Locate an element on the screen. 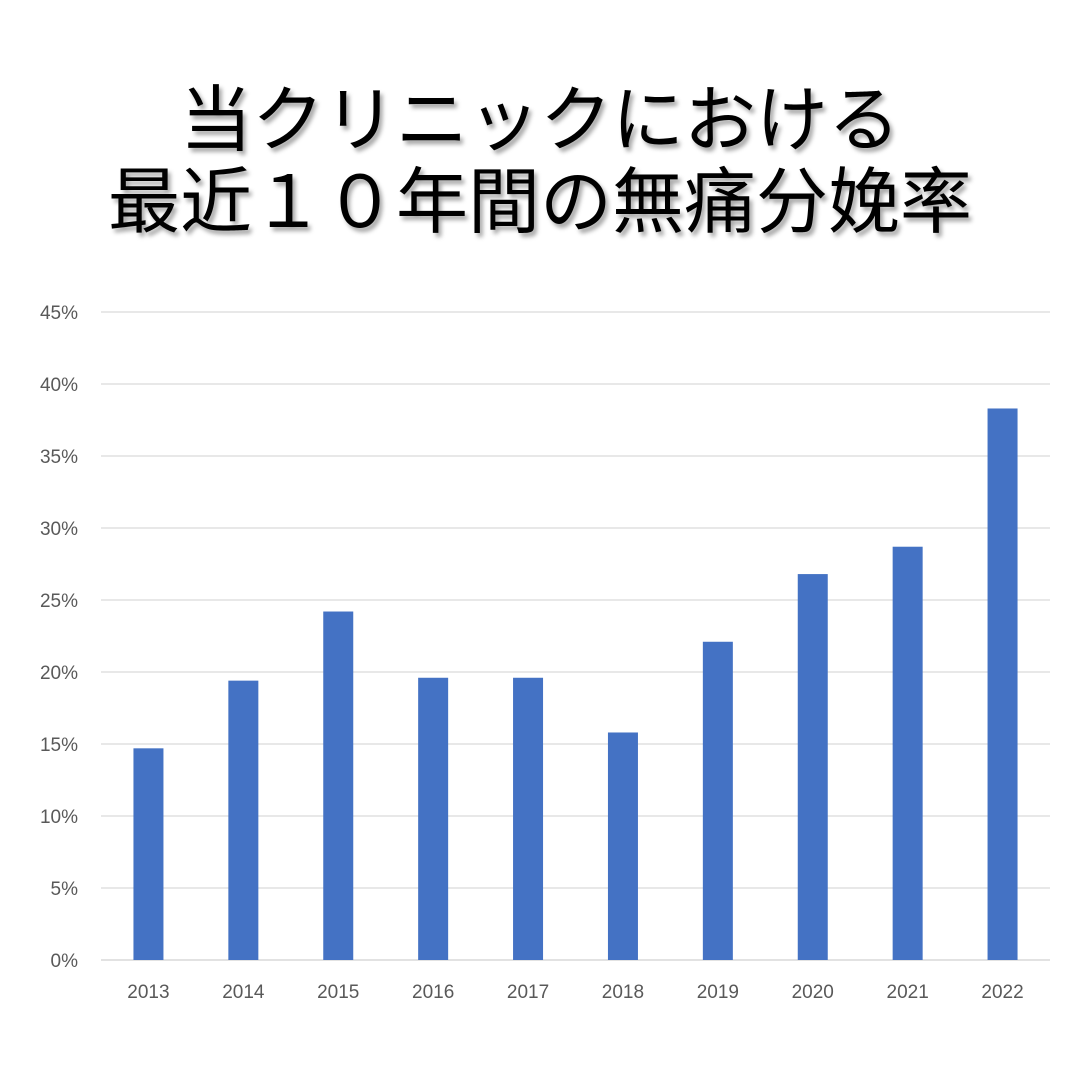 The width and height of the screenshot is (1080, 1080). x-tick-label: 2013 is located at coordinates (148, 992).